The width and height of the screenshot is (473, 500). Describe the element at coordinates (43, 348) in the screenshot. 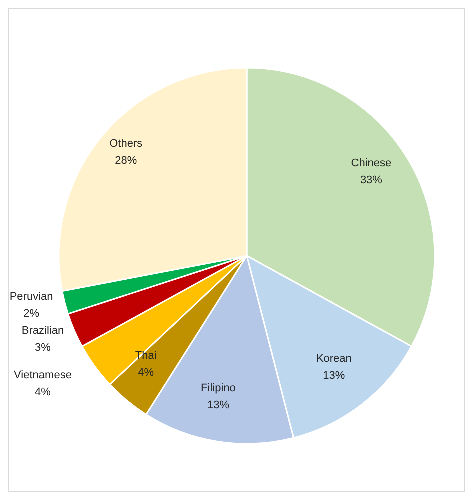

I see `data-label: 3%` at that location.